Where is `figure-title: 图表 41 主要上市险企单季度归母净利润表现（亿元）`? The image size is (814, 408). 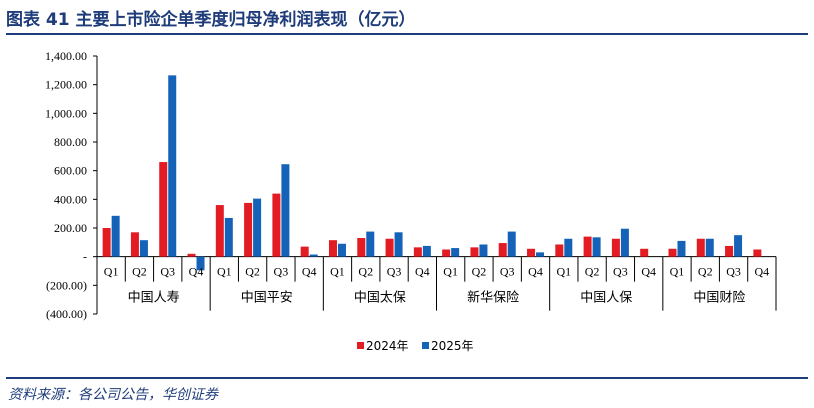
figure-title: 图表 41 主要上市险企单季度归母净利润表现（亿元） is located at coordinates (211, 20).